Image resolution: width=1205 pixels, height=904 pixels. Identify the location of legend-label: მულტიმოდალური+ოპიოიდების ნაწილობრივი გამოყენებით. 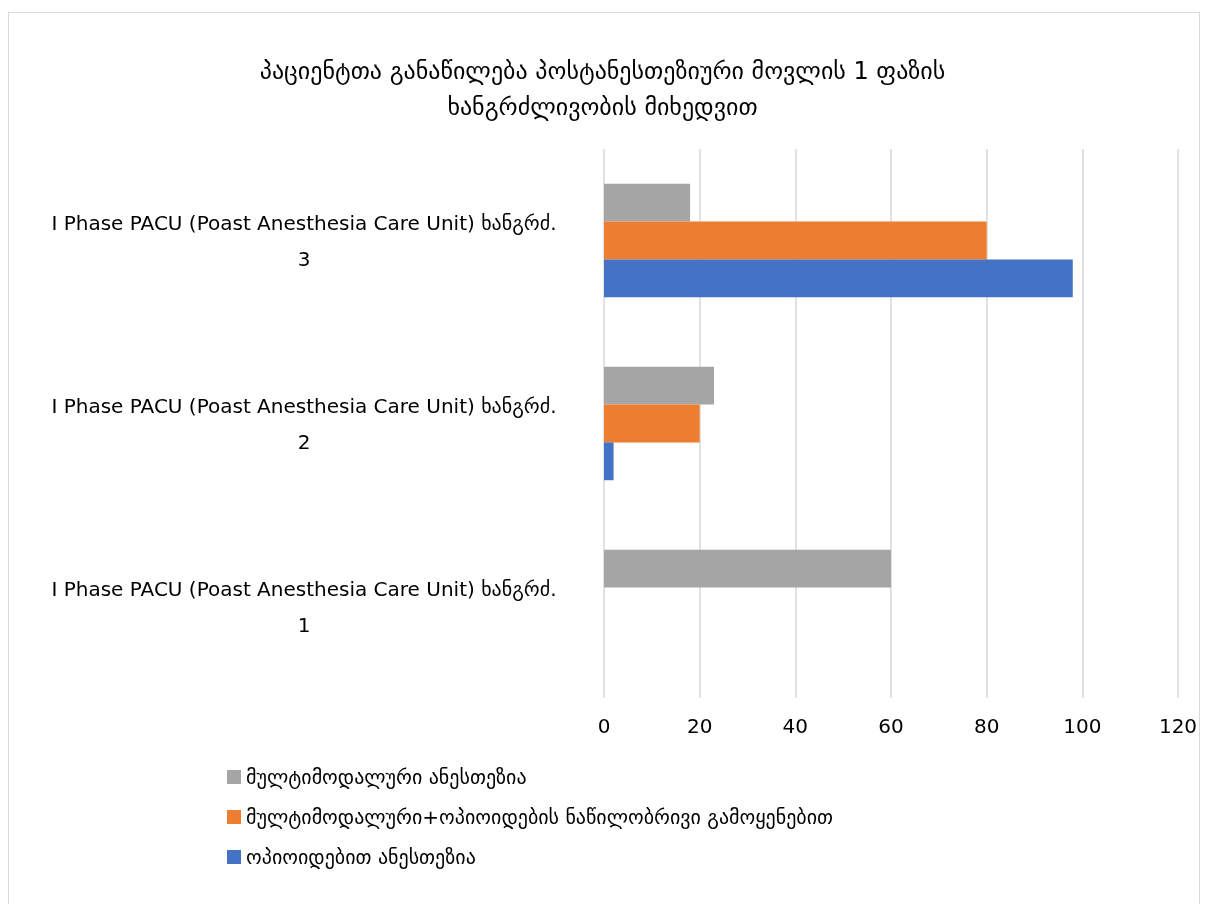
(540, 817).